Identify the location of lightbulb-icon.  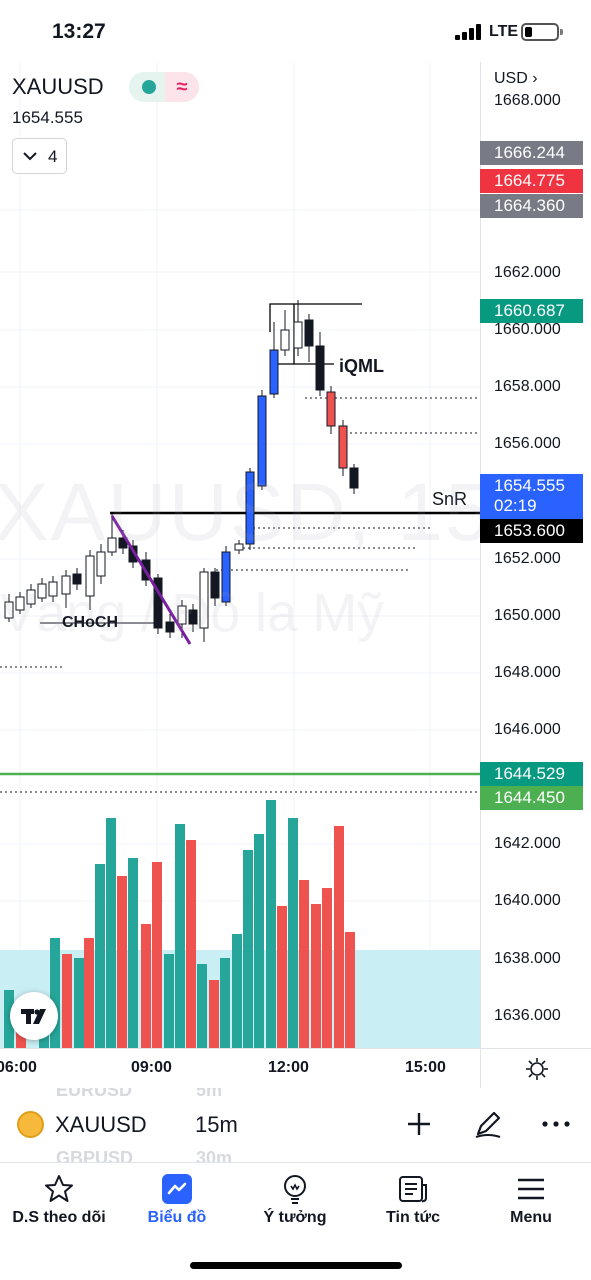
(295, 1189).